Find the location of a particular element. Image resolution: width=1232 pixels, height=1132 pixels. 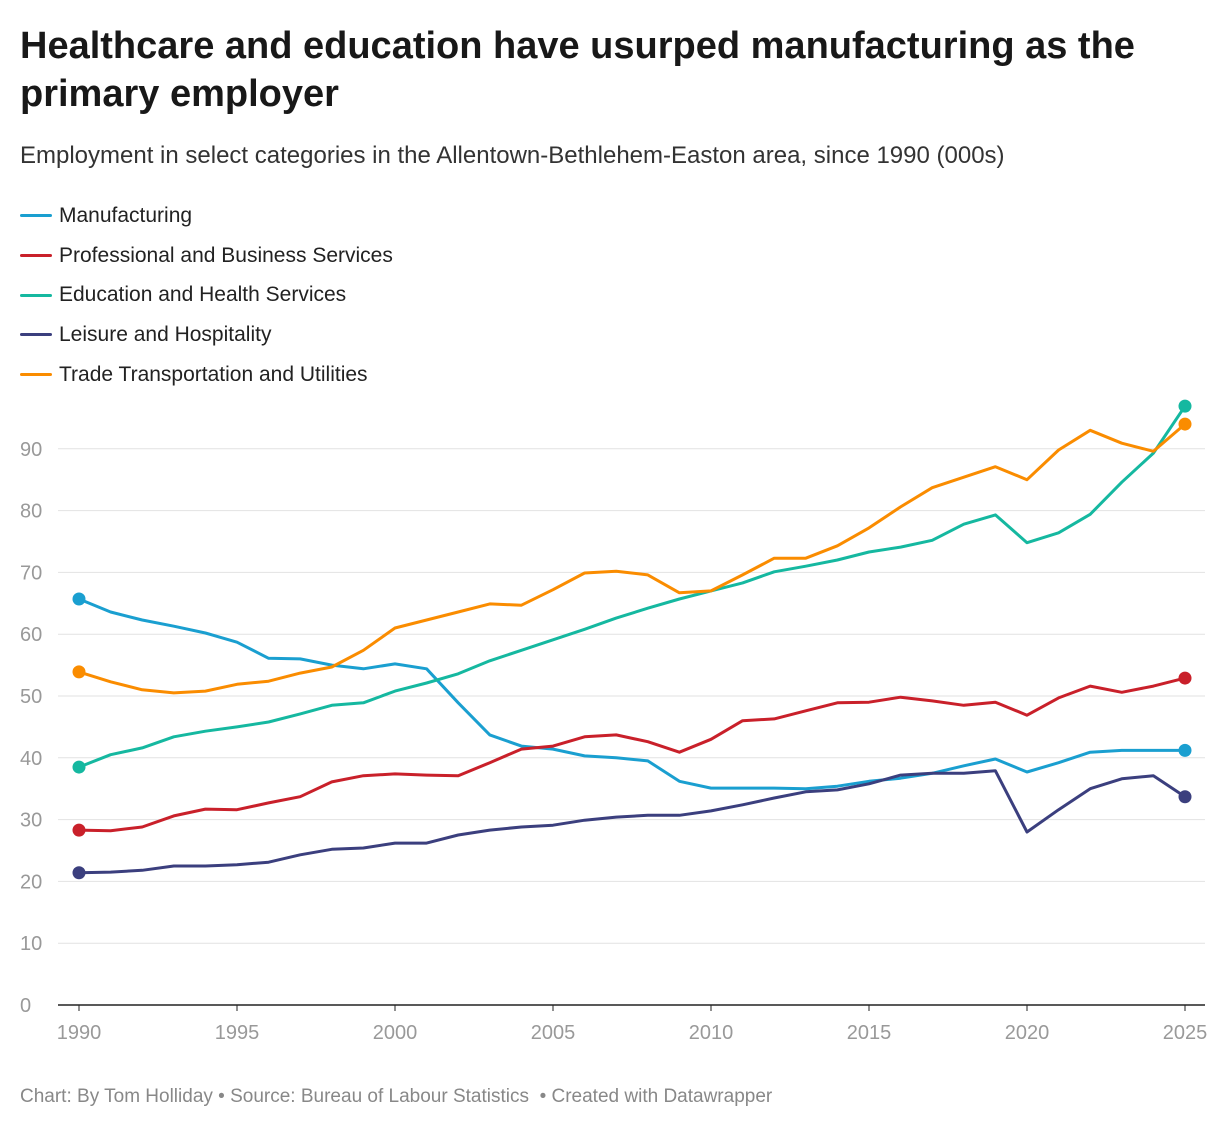

x-tick-label: 2010 is located at coordinates (711, 1033).